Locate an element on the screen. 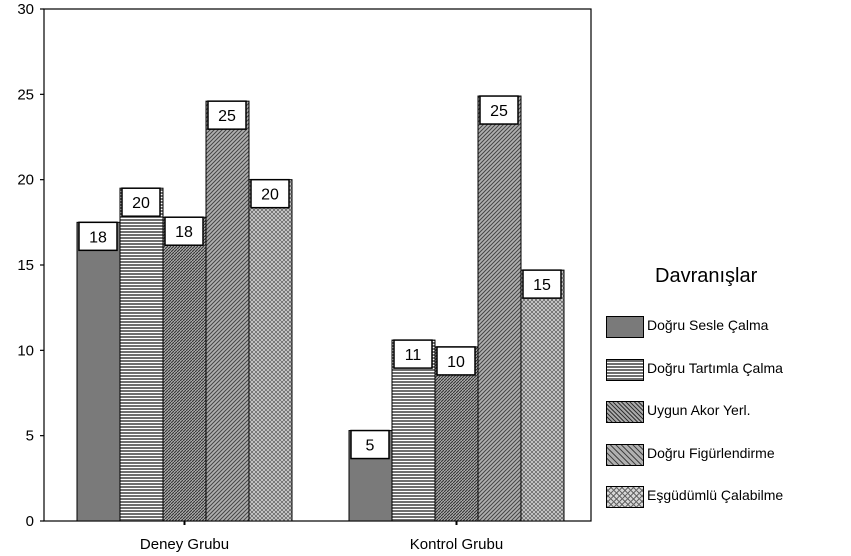  x-tick-label: Kontrol Grubu is located at coordinates (456, 544).